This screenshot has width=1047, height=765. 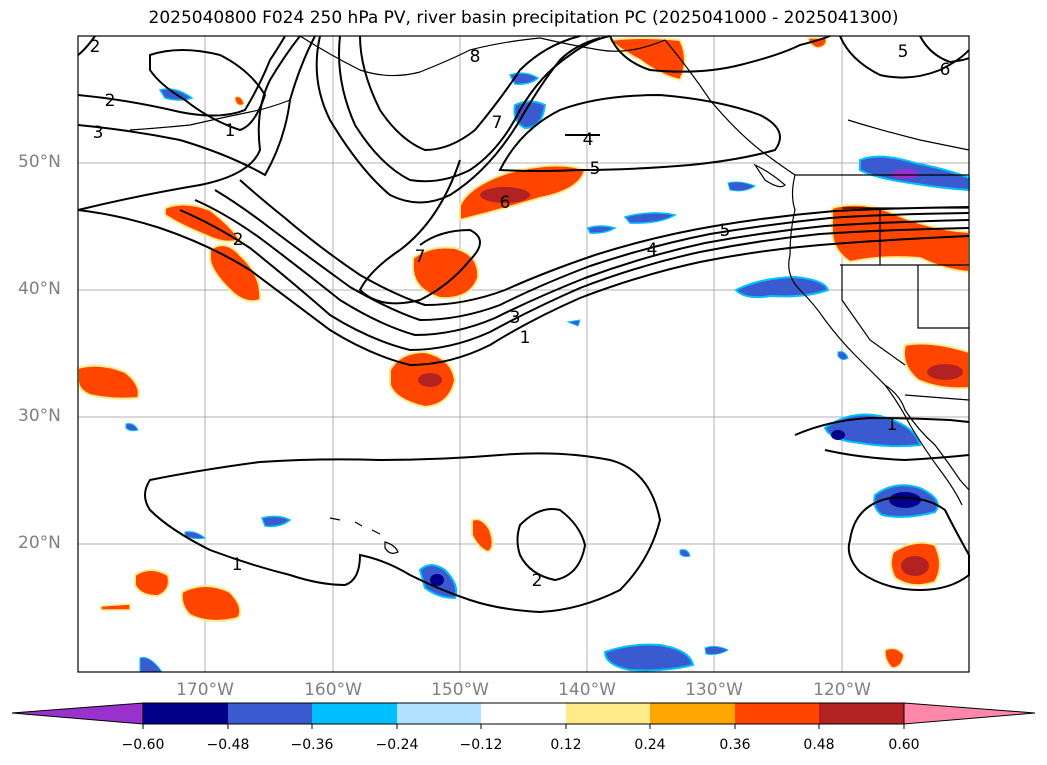 What do you see at coordinates (205, 690) in the screenshot?
I see `lon-label-170w: 170°W` at bounding box center [205, 690].